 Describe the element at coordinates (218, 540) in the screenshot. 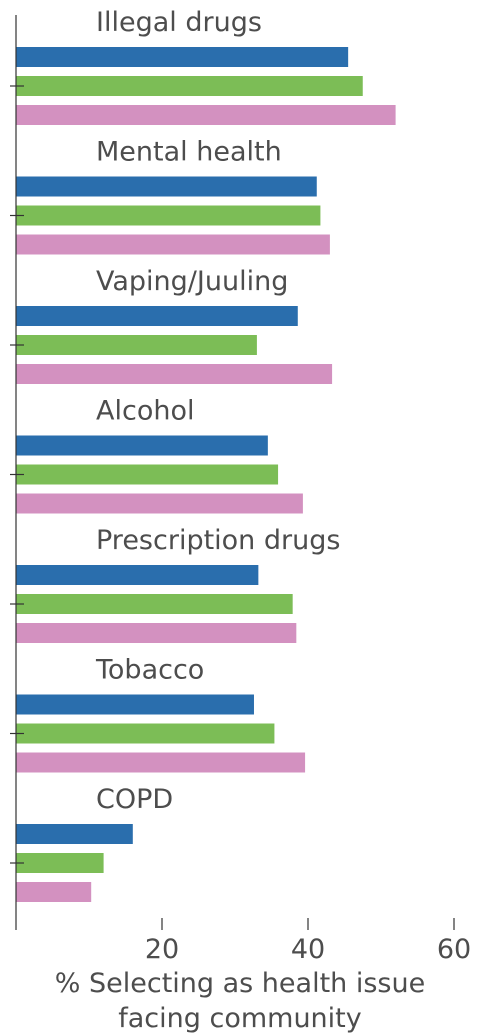

I see `category-label: Prescription drugs` at that location.